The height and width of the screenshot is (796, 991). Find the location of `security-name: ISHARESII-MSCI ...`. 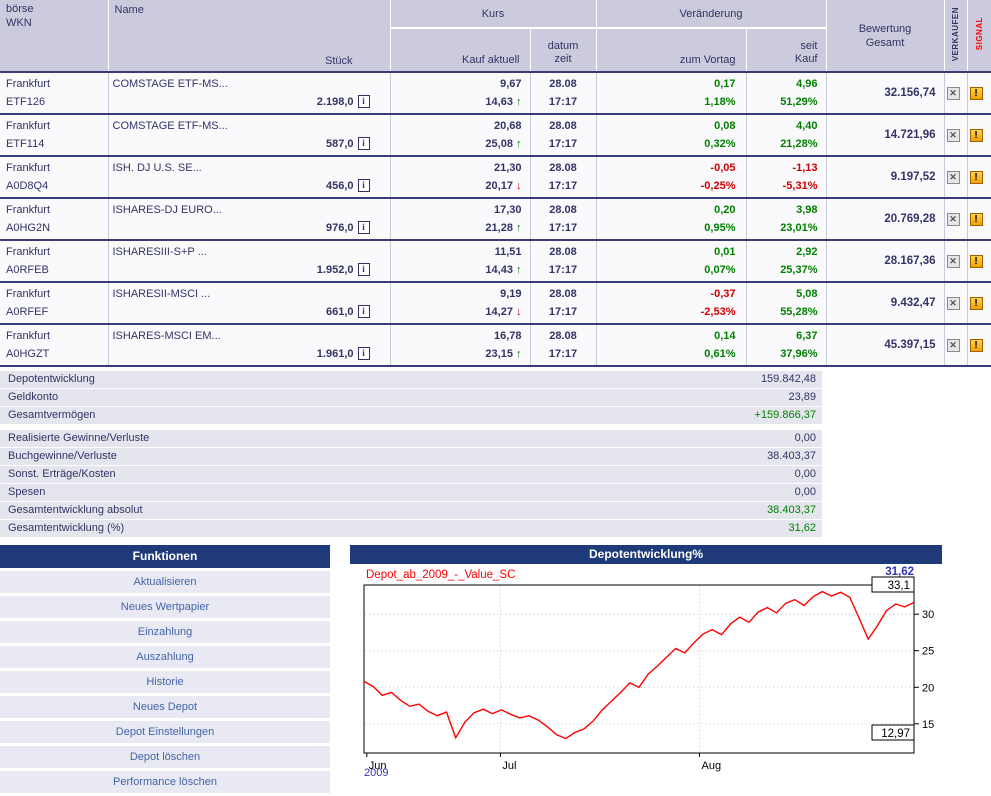

security-name: ISHARESII-MSCI ... is located at coordinates (161, 294).